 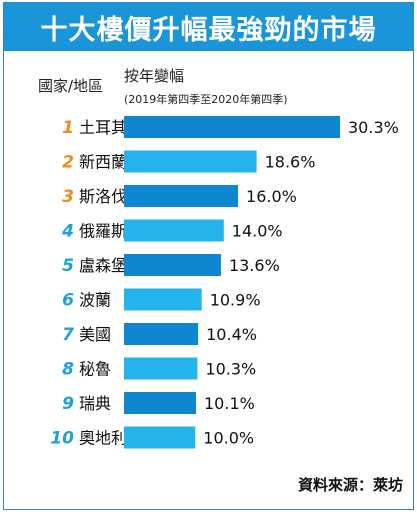 I want to click on category-label: 盧森堡, so click(x=103, y=265).